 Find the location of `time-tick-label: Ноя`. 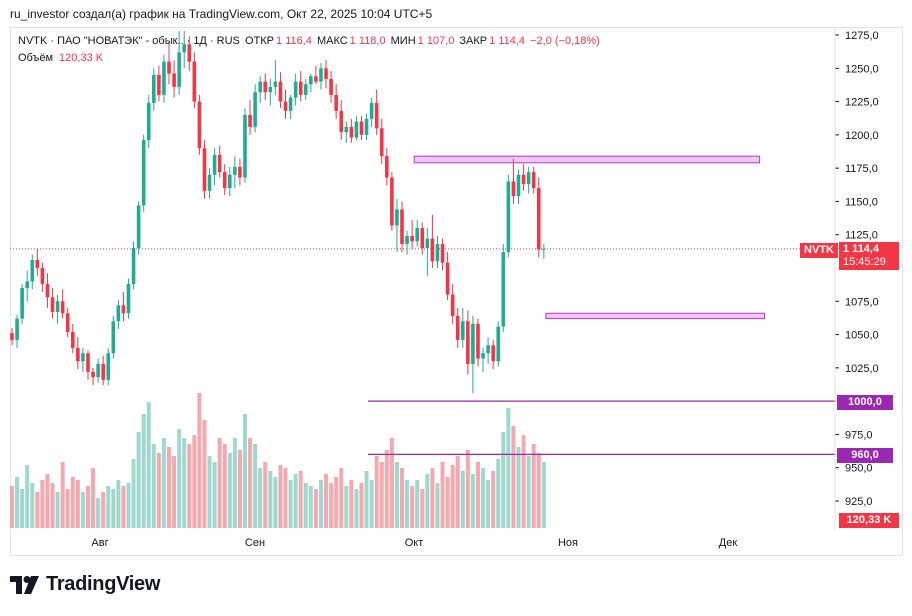

time-tick-label: Ноя is located at coordinates (568, 543).